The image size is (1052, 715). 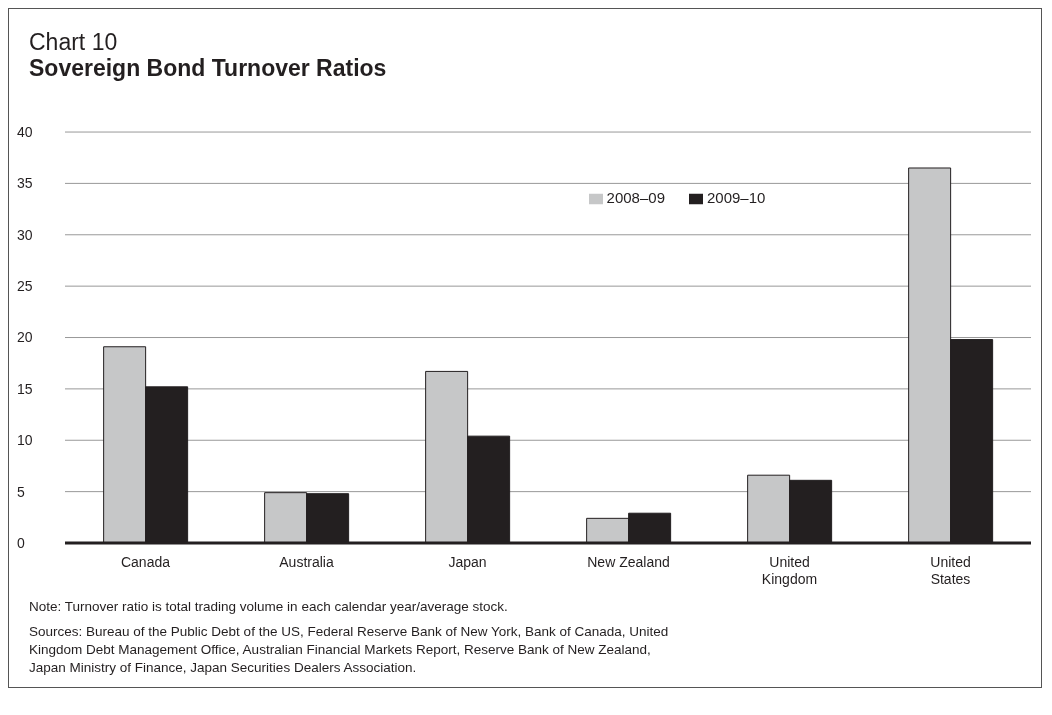 I want to click on text: Note: Turnover ratio is total trading volume in each calendar year/average stock., so click(x=269, y=606).